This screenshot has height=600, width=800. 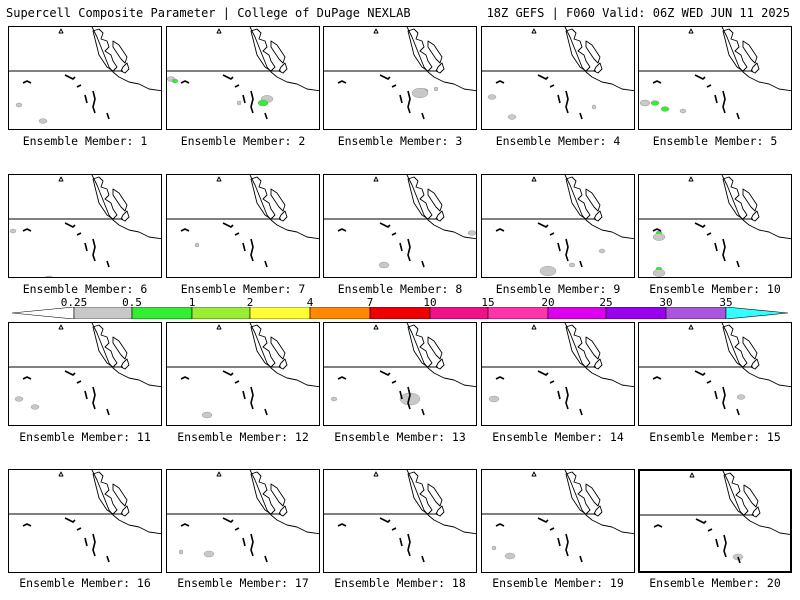 I want to click on scp-contour-green, so click(x=665, y=109).